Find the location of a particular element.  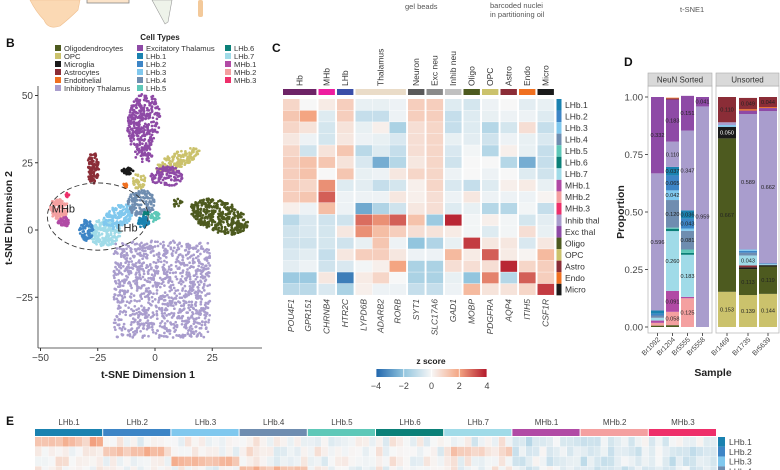

column-group-label: OPC is located at coordinates (490, 77).